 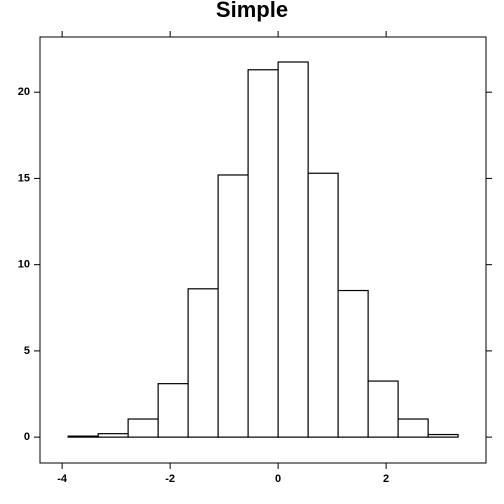 What do you see at coordinates (62, 479) in the screenshot?
I see `x-tick-label: -4` at bounding box center [62, 479].